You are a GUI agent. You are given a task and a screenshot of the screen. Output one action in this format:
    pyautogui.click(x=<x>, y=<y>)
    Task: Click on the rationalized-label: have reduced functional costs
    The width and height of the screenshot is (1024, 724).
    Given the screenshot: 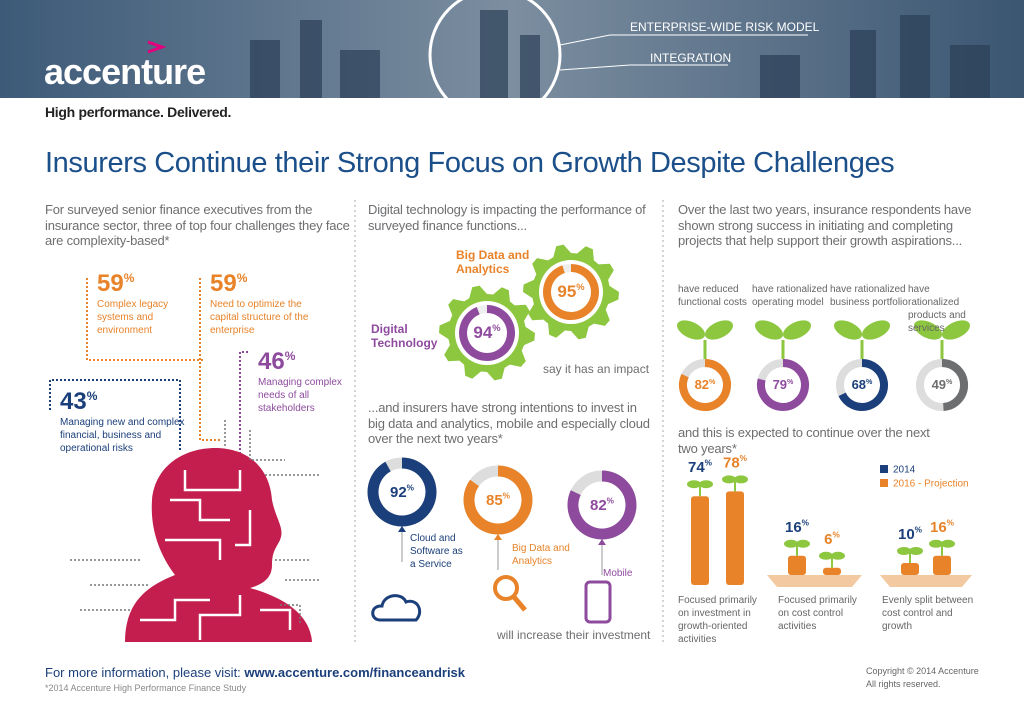 What is the action you would take?
    pyautogui.click(x=712, y=296)
    